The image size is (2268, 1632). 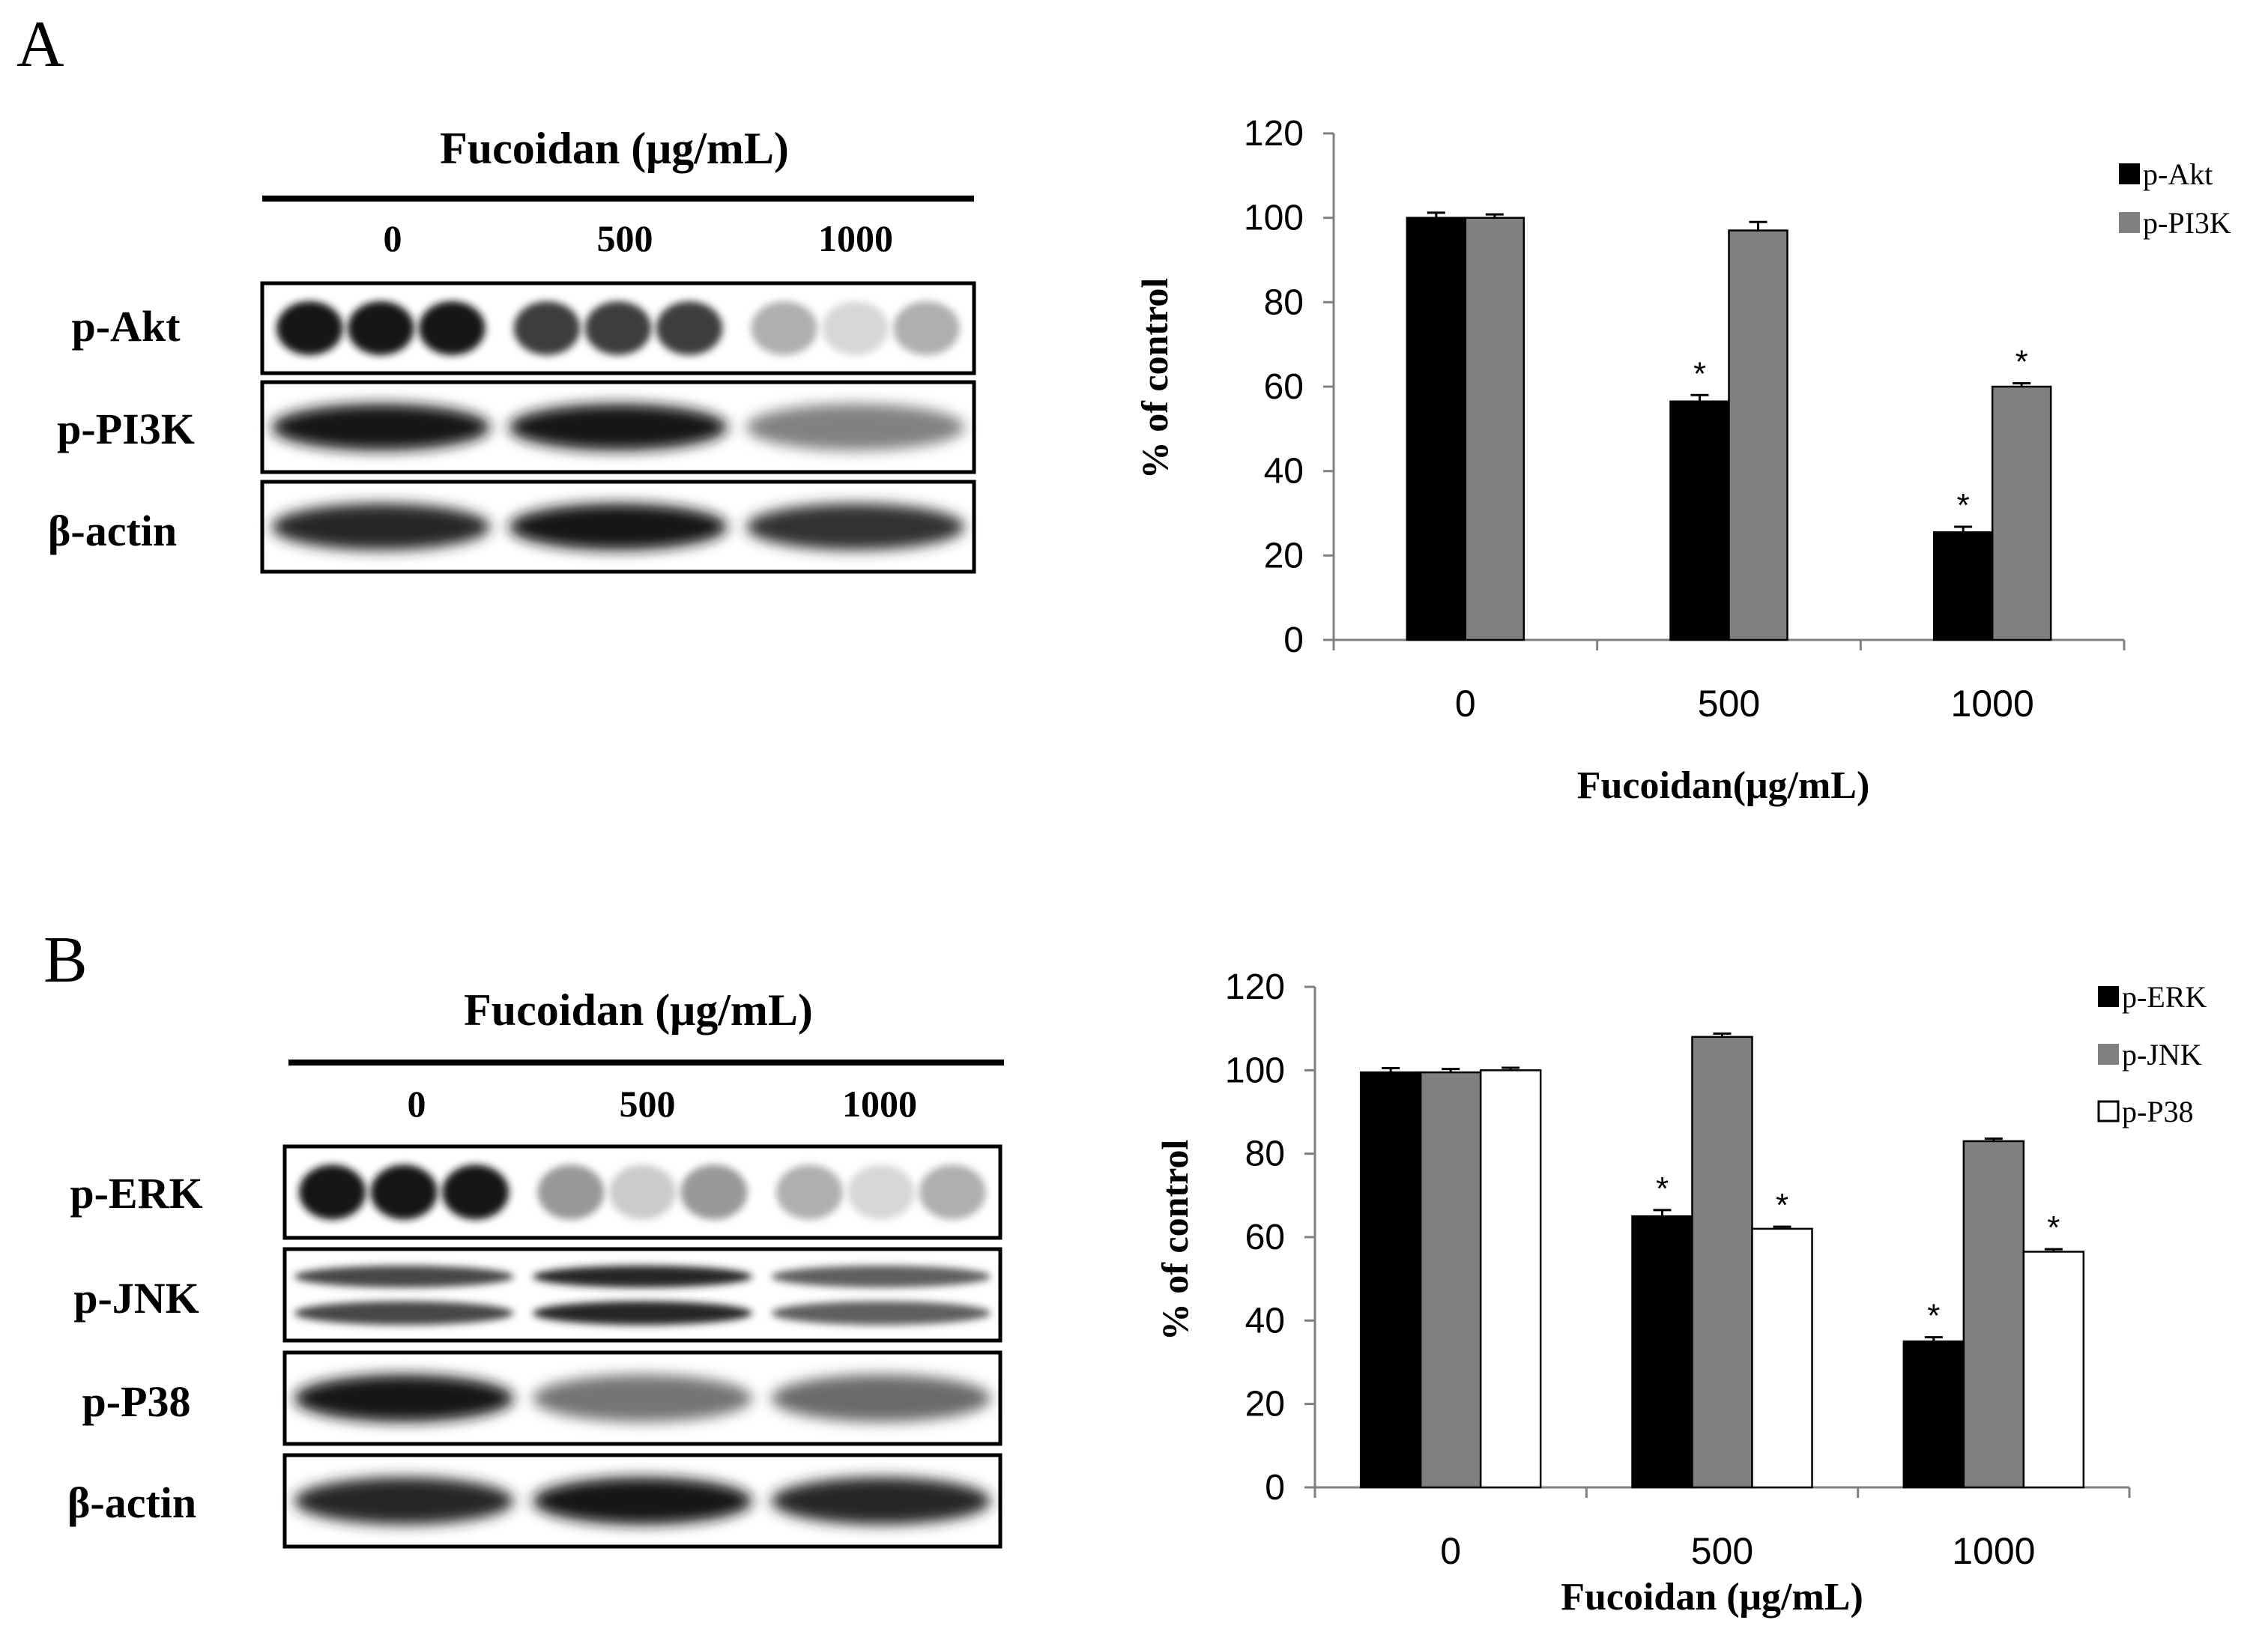 What do you see at coordinates (65, 960) in the screenshot?
I see `panel-b-letter: B` at bounding box center [65, 960].